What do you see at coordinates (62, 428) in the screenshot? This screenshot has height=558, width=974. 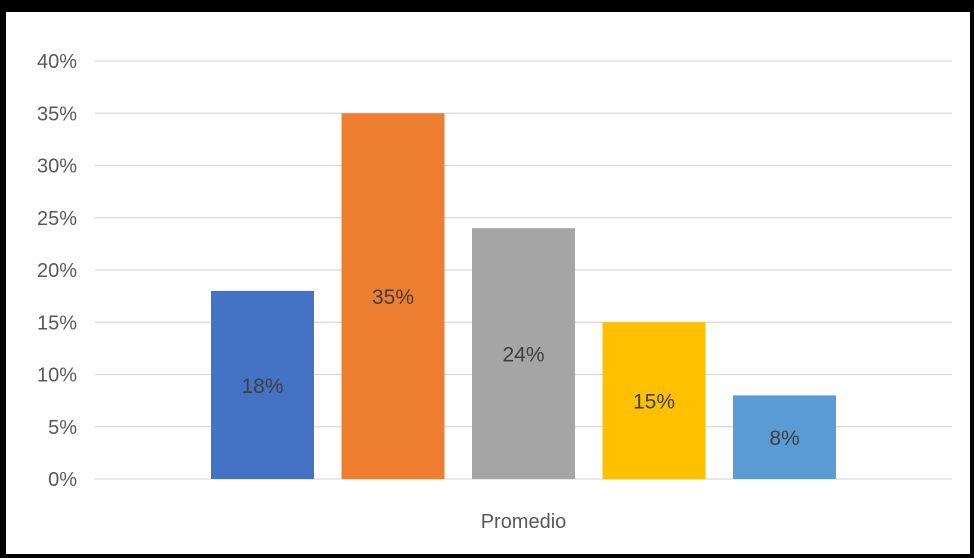 I see `y-tick-label: 5%` at bounding box center [62, 428].